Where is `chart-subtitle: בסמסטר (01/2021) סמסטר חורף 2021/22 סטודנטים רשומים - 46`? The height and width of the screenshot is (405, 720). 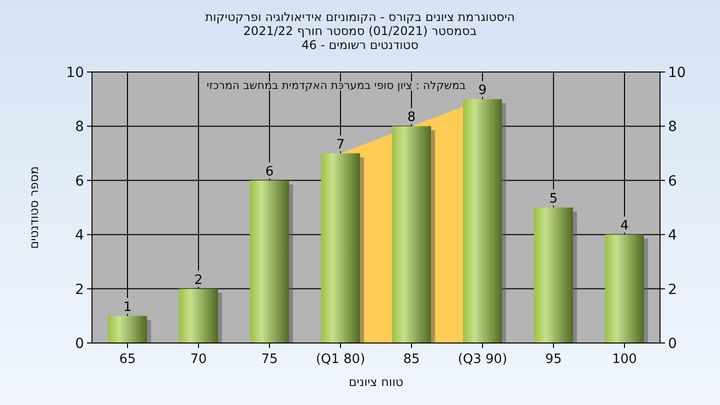 chart-subtitle: בסמסטר (01/2021) סמסטר חורף 2021/22 סטודנטים רשומים - 46 is located at coordinates (360, 38).